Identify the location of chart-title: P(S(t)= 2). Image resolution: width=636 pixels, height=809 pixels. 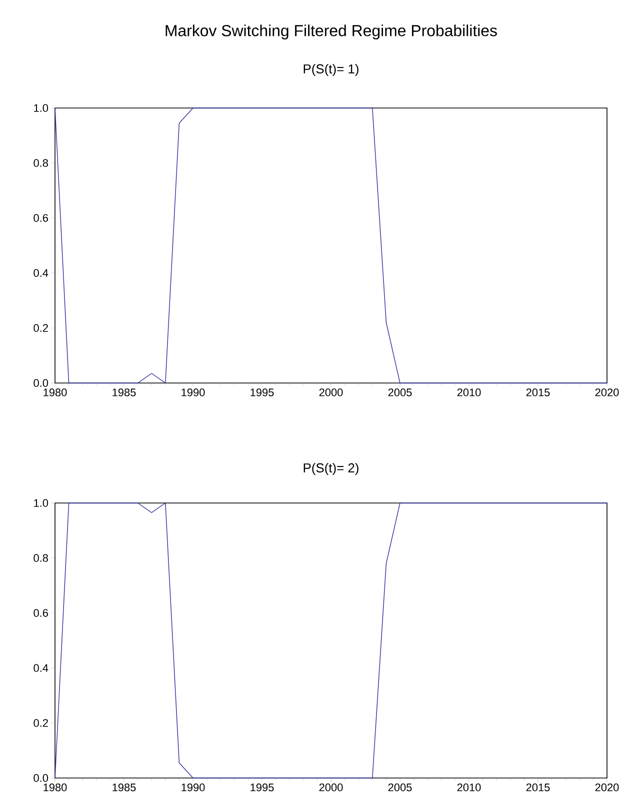
(331, 469).